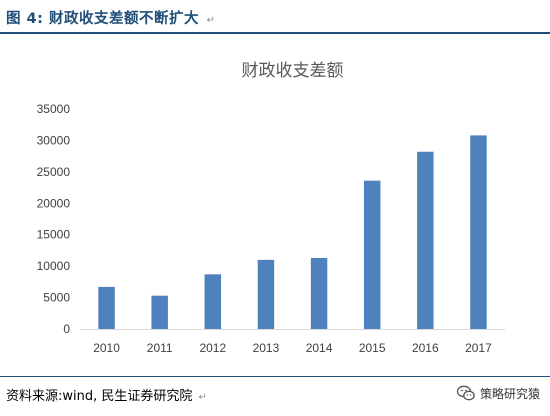 This screenshot has height=416, width=550. I want to click on watermark: 策略研究猿, so click(498, 393).